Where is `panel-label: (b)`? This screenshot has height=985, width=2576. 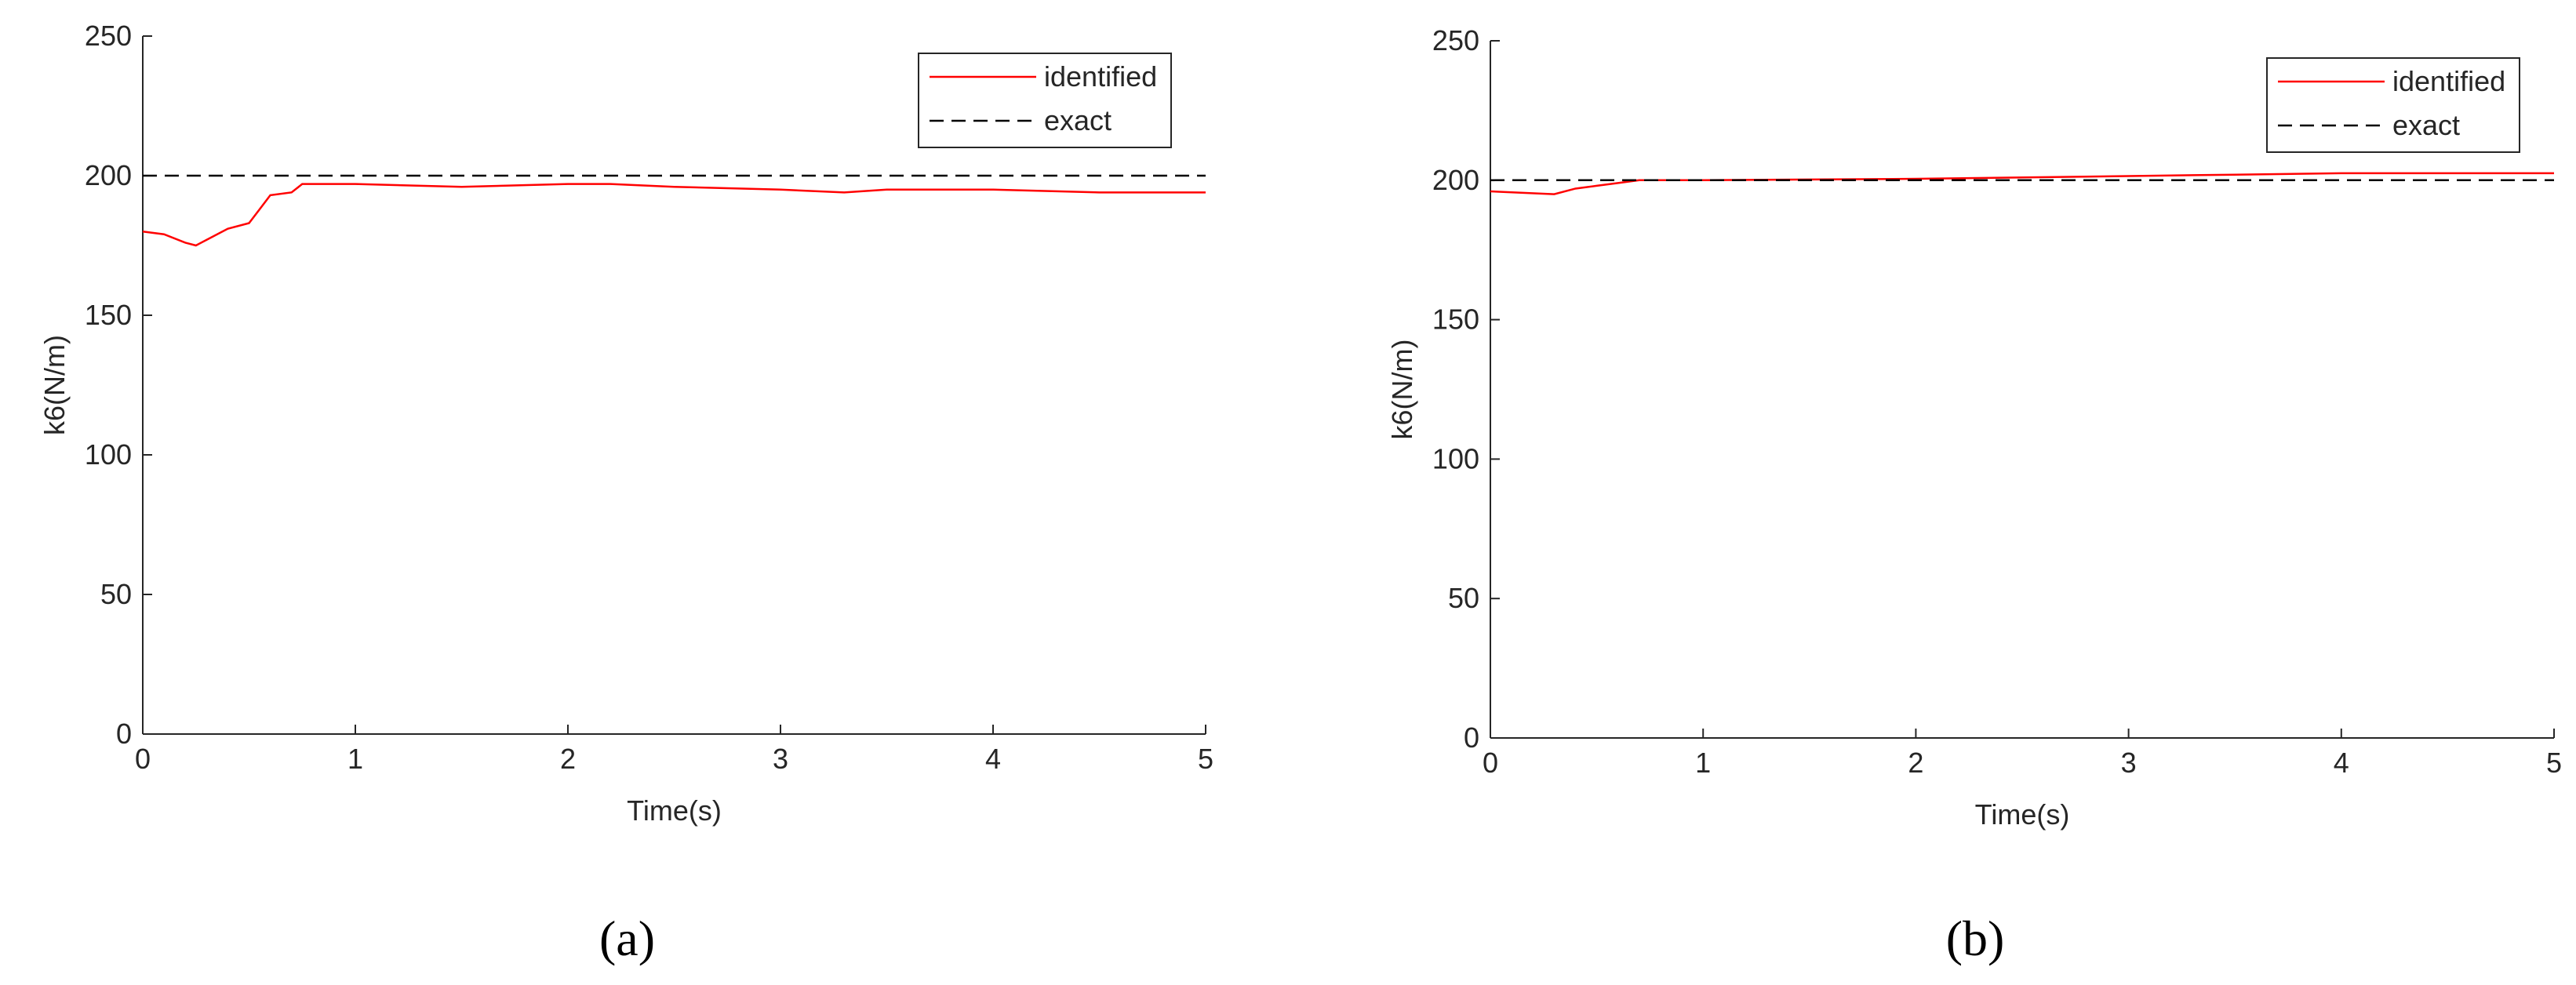
panel-label: (b) is located at coordinates (1975, 938).